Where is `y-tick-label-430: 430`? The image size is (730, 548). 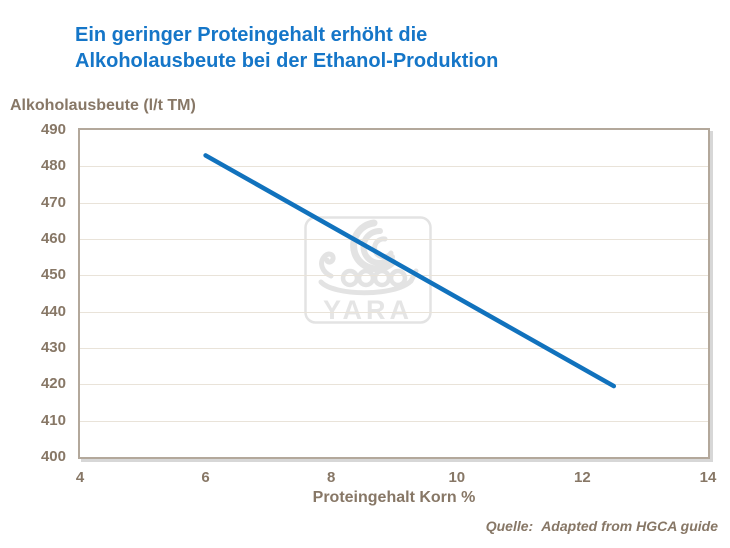 y-tick-label-430: 430 is located at coordinates (53, 347).